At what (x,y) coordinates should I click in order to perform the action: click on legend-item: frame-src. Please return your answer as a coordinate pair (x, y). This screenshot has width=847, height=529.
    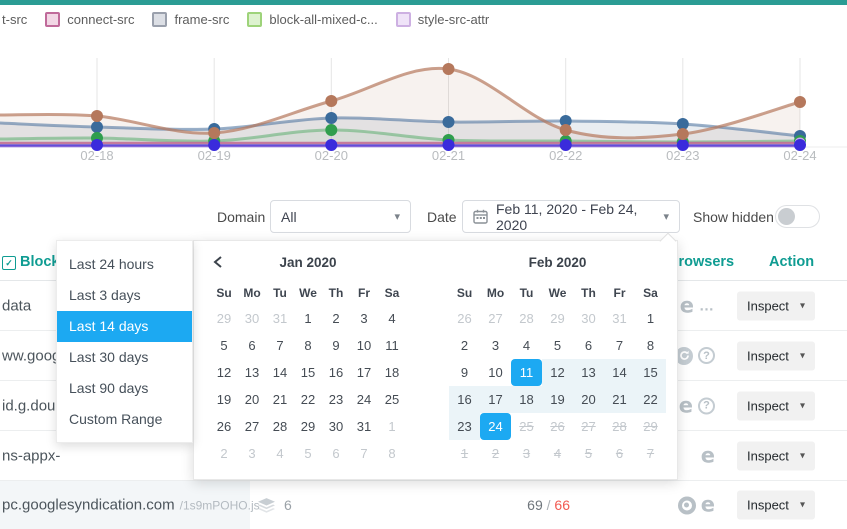
    Looking at the image, I should click on (190, 19).